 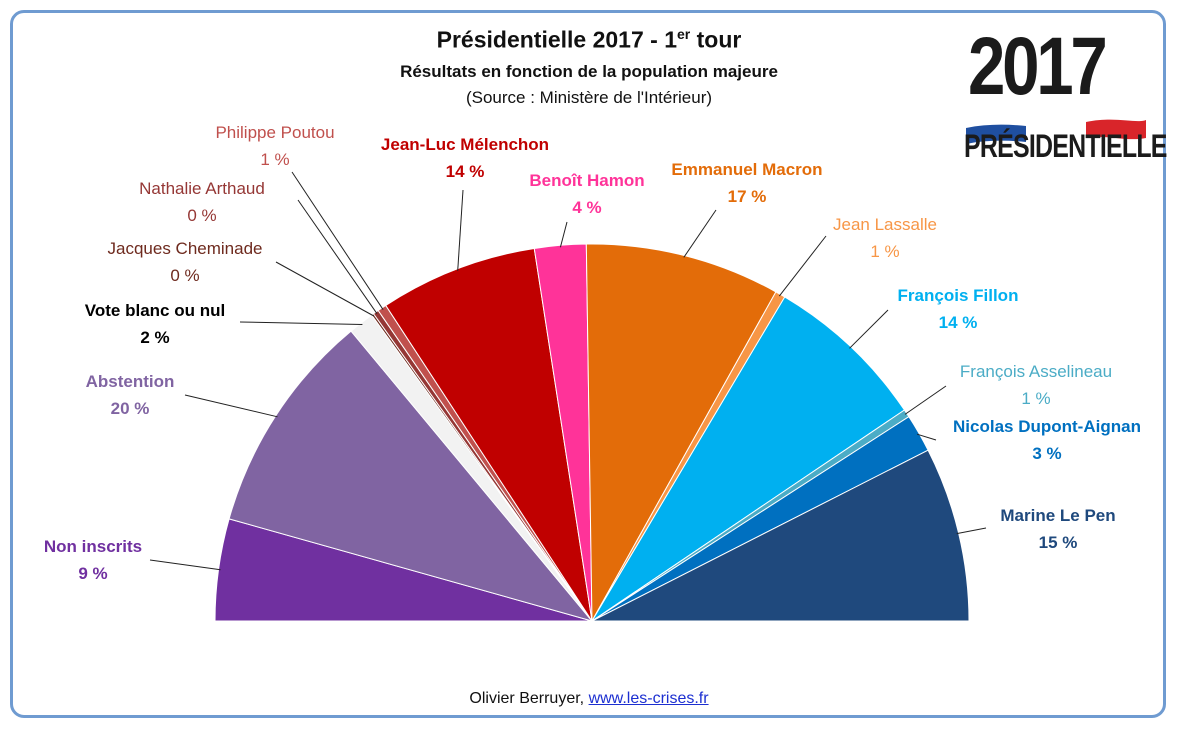 I want to click on slice-value-label: 9 %, so click(x=92, y=573).